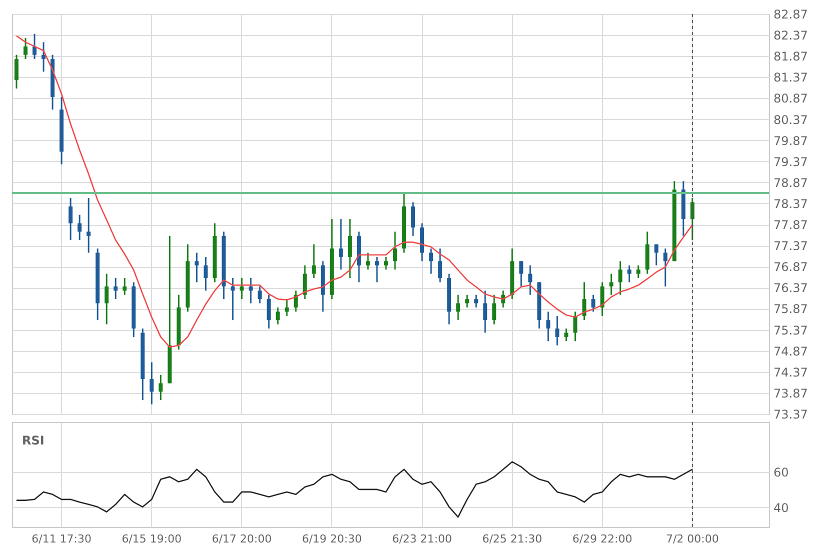  Describe the element at coordinates (791, 57) in the screenshot. I see `y-tick-label: 81.87` at that location.